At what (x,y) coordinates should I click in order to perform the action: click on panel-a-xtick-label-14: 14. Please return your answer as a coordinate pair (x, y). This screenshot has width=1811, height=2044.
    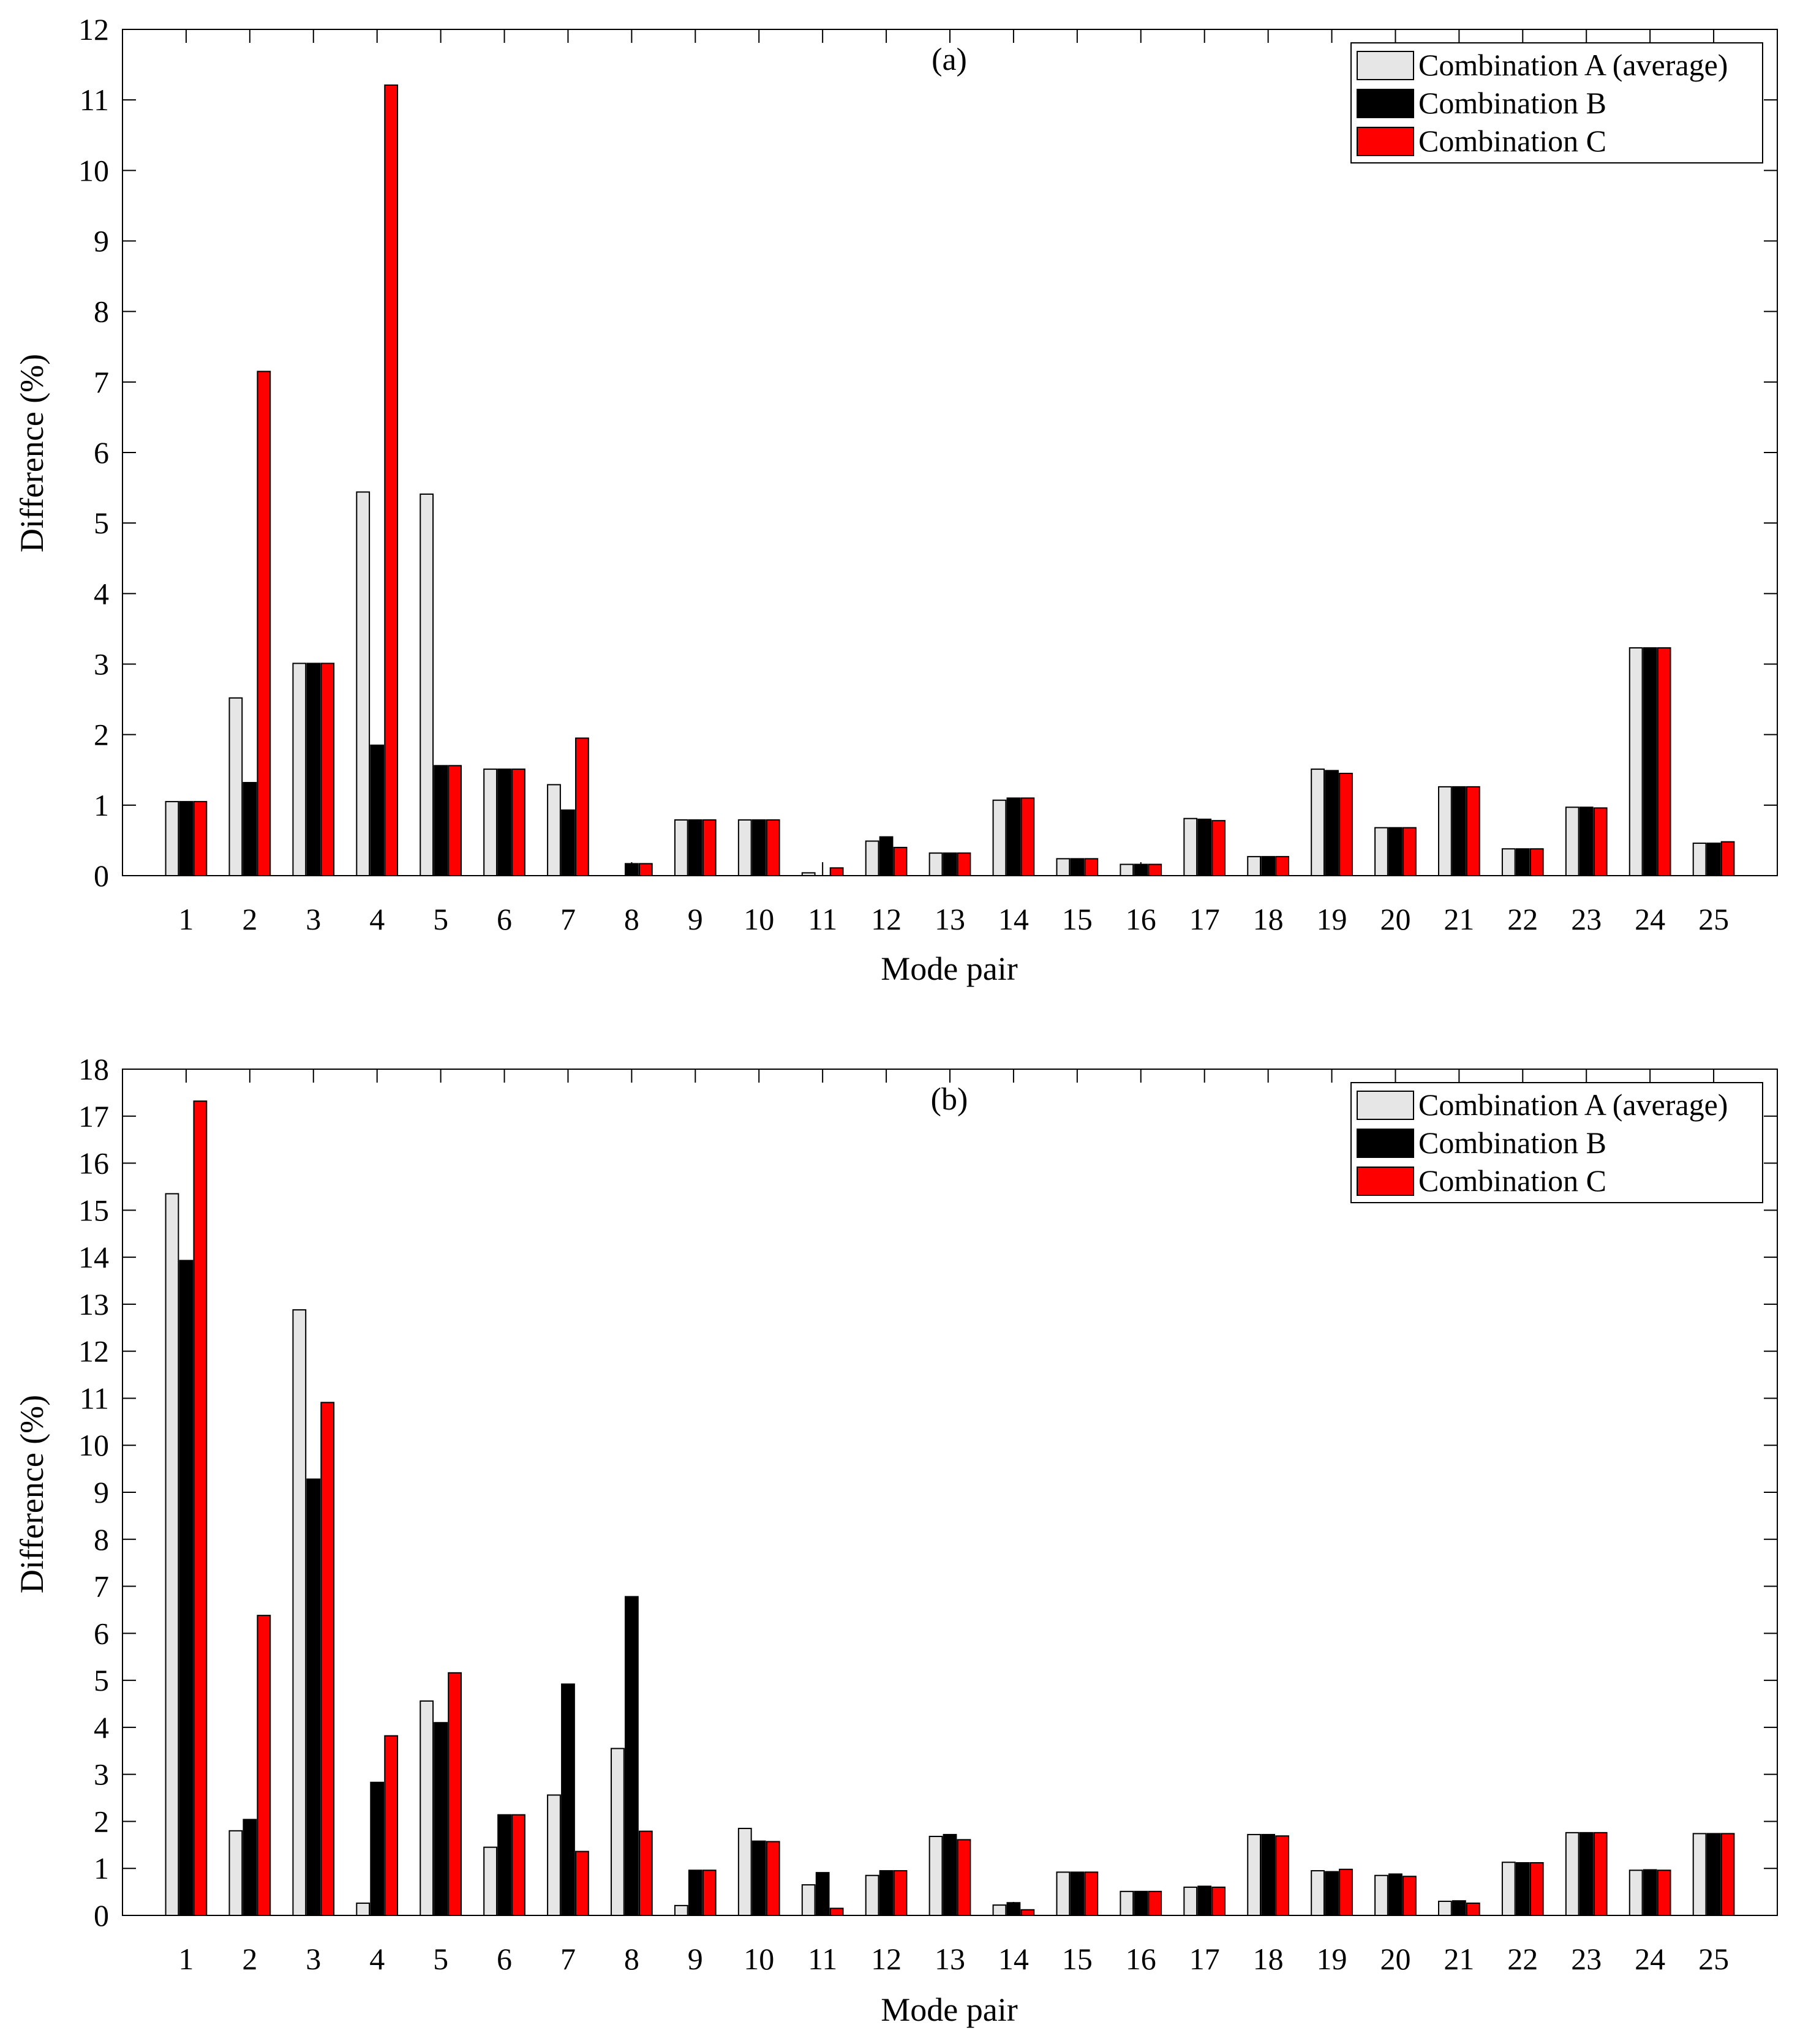
    Looking at the image, I should click on (1013, 919).